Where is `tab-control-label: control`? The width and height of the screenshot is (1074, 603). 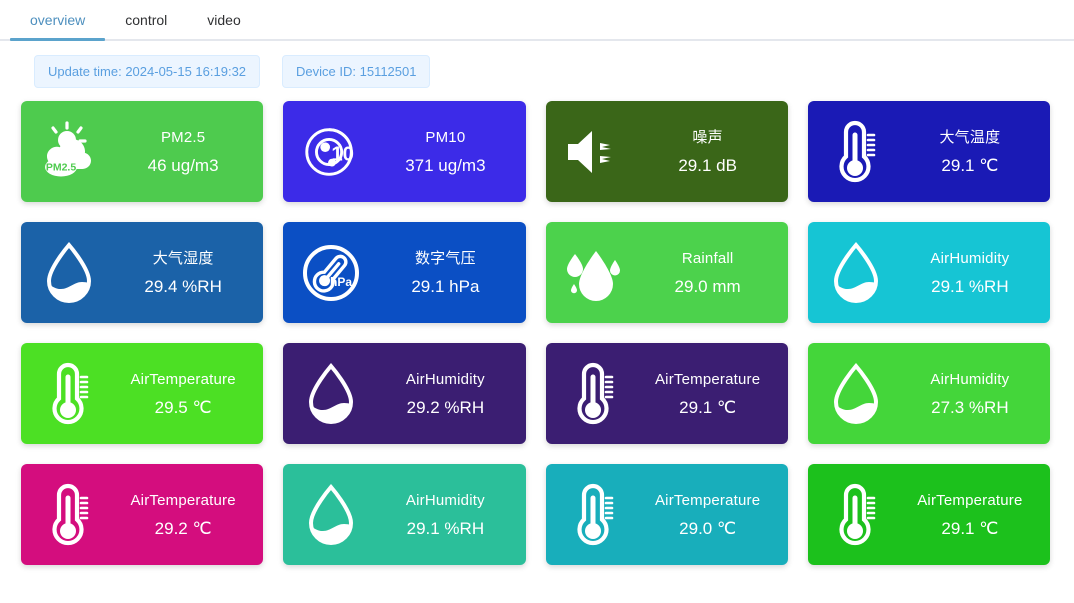
tab-control-label: control is located at coordinates (146, 20).